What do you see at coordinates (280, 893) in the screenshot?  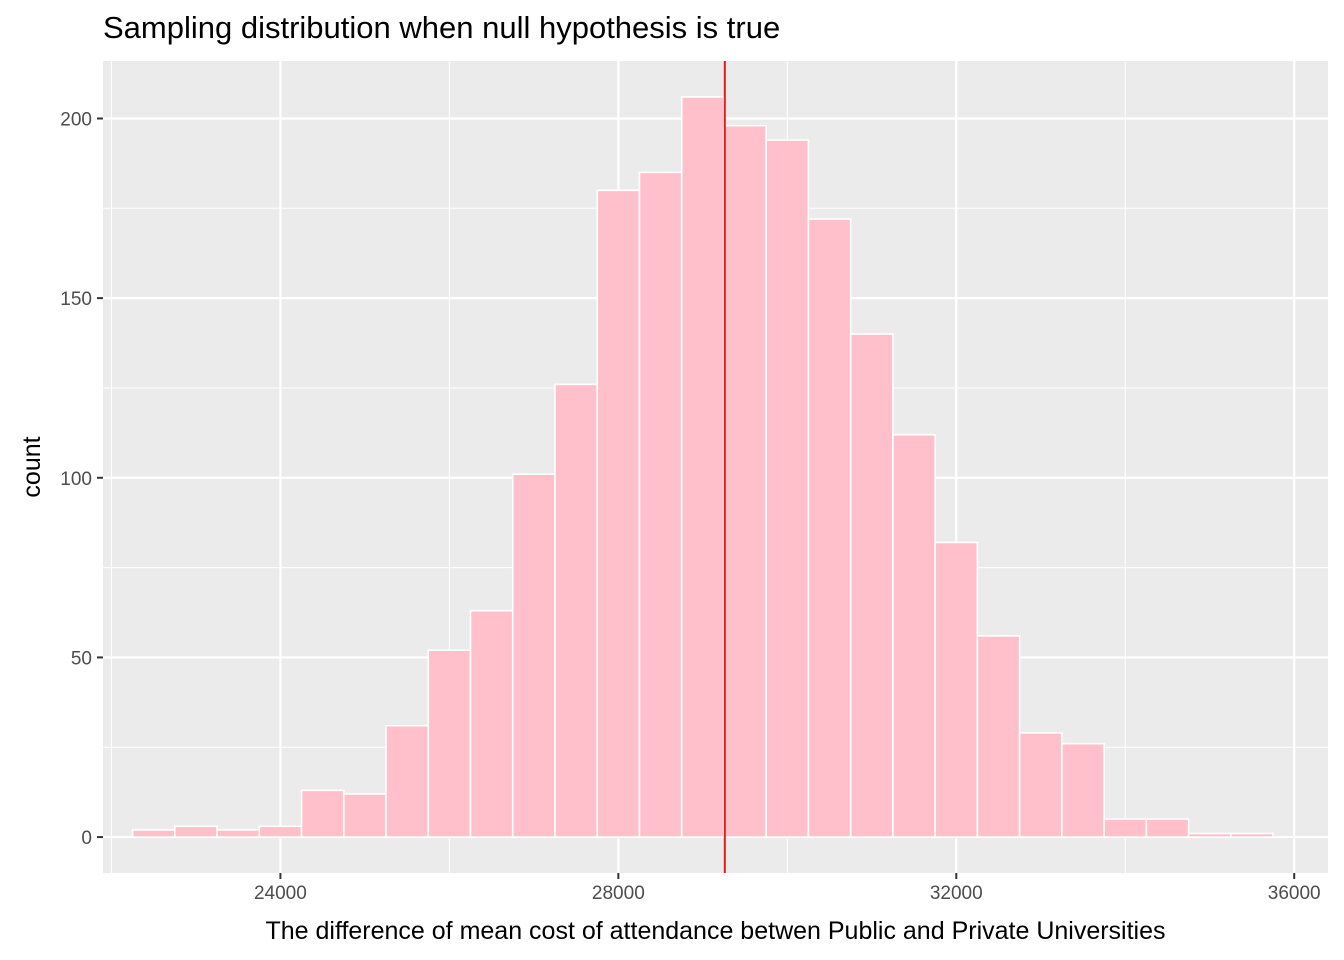 I see `x-tick-label: 24000` at bounding box center [280, 893].